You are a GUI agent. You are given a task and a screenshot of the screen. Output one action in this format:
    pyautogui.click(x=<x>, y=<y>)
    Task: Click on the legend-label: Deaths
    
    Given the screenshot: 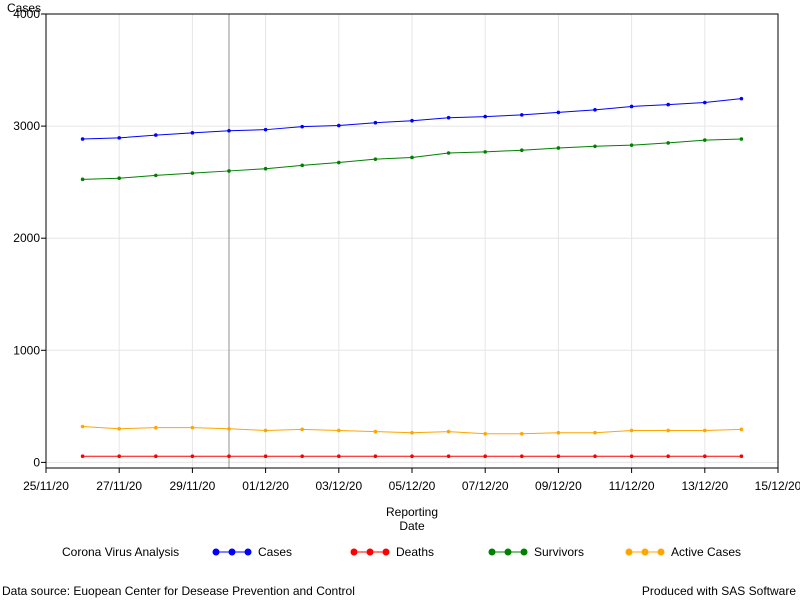 What is the action you would take?
    pyautogui.click(x=415, y=552)
    